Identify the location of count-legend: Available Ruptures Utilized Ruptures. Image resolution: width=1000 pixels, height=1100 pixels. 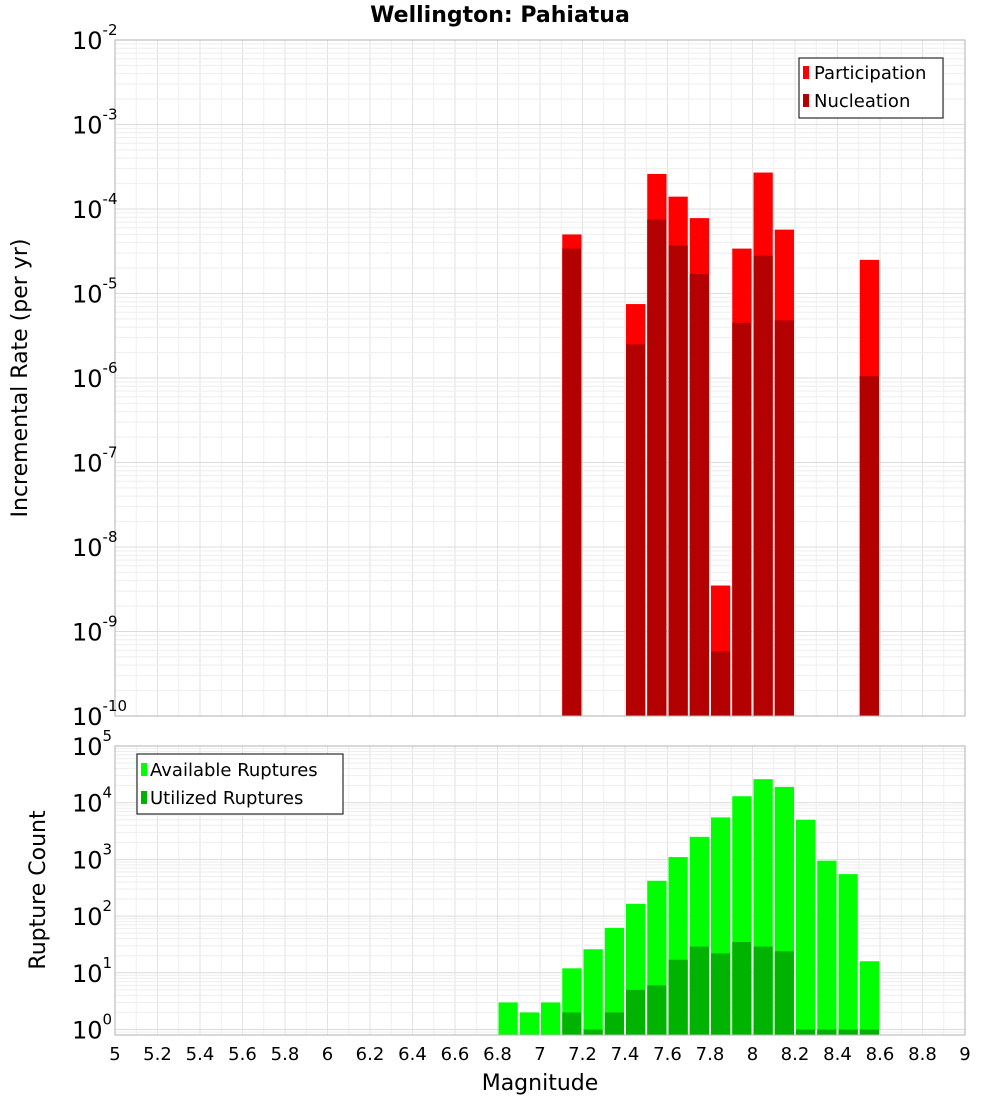
(240, 784).